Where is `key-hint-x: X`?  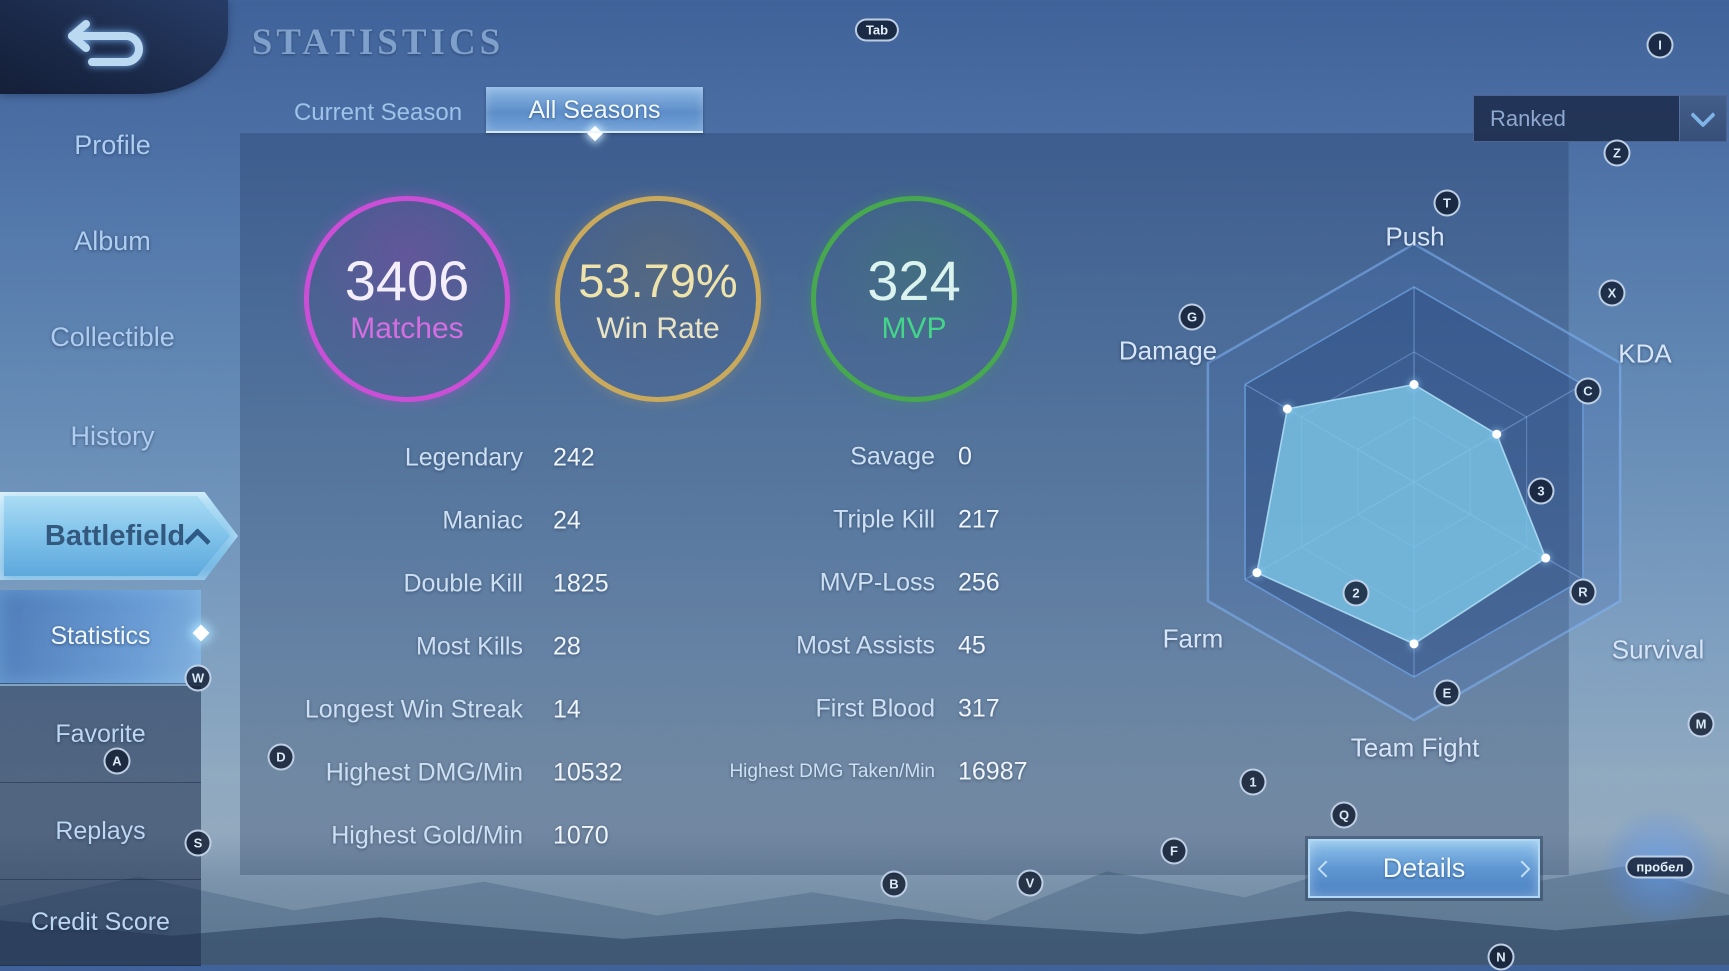
key-hint-x: X is located at coordinates (1612, 293).